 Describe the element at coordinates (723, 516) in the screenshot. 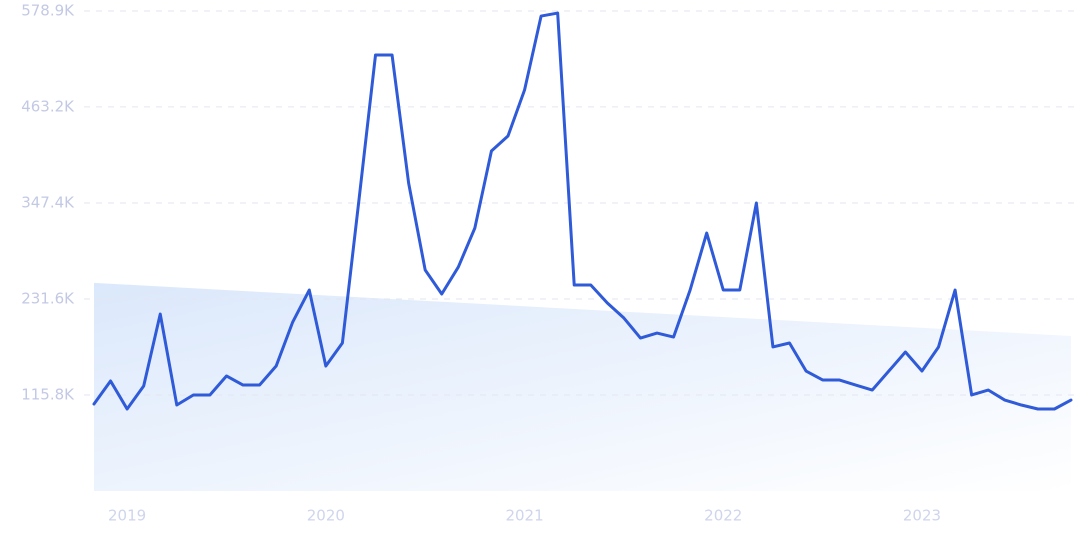

I see `x-tick-label: 2022` at that location.